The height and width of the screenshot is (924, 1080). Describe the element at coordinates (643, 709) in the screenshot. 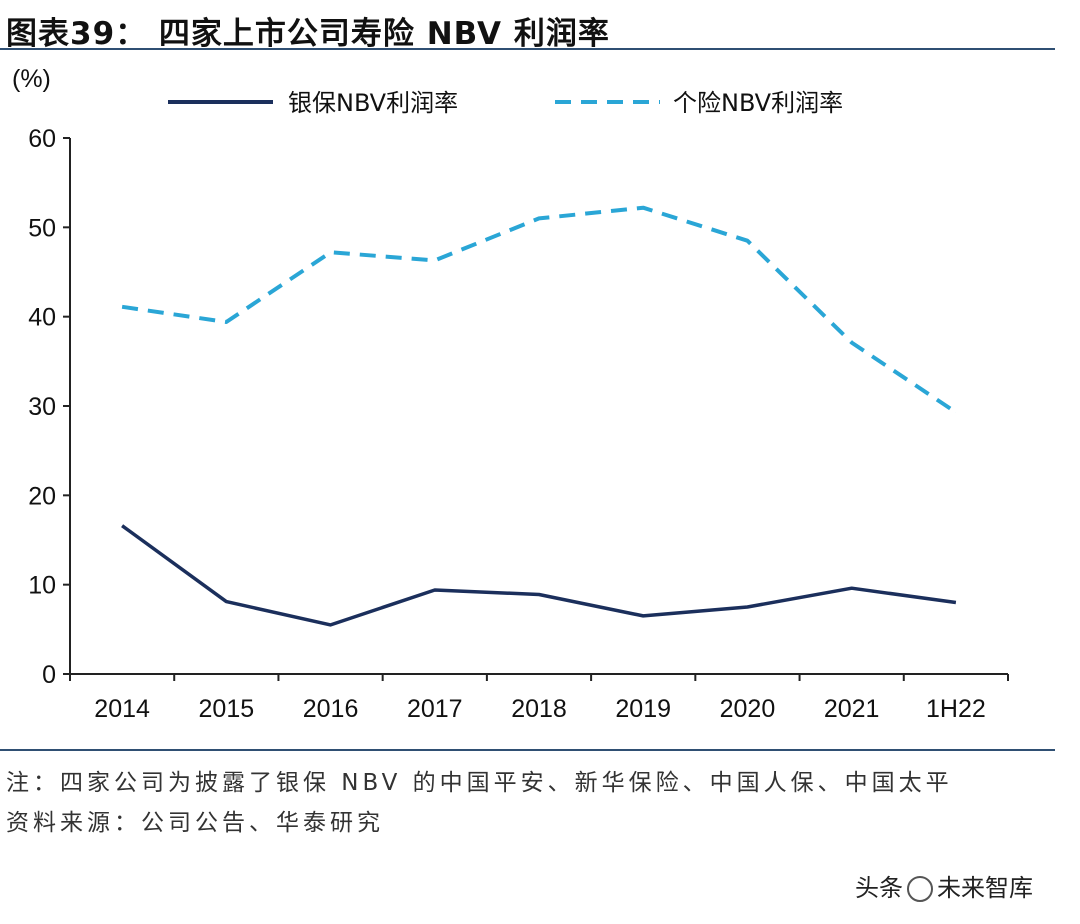

I see `x-tick-label: 2019` at that location.